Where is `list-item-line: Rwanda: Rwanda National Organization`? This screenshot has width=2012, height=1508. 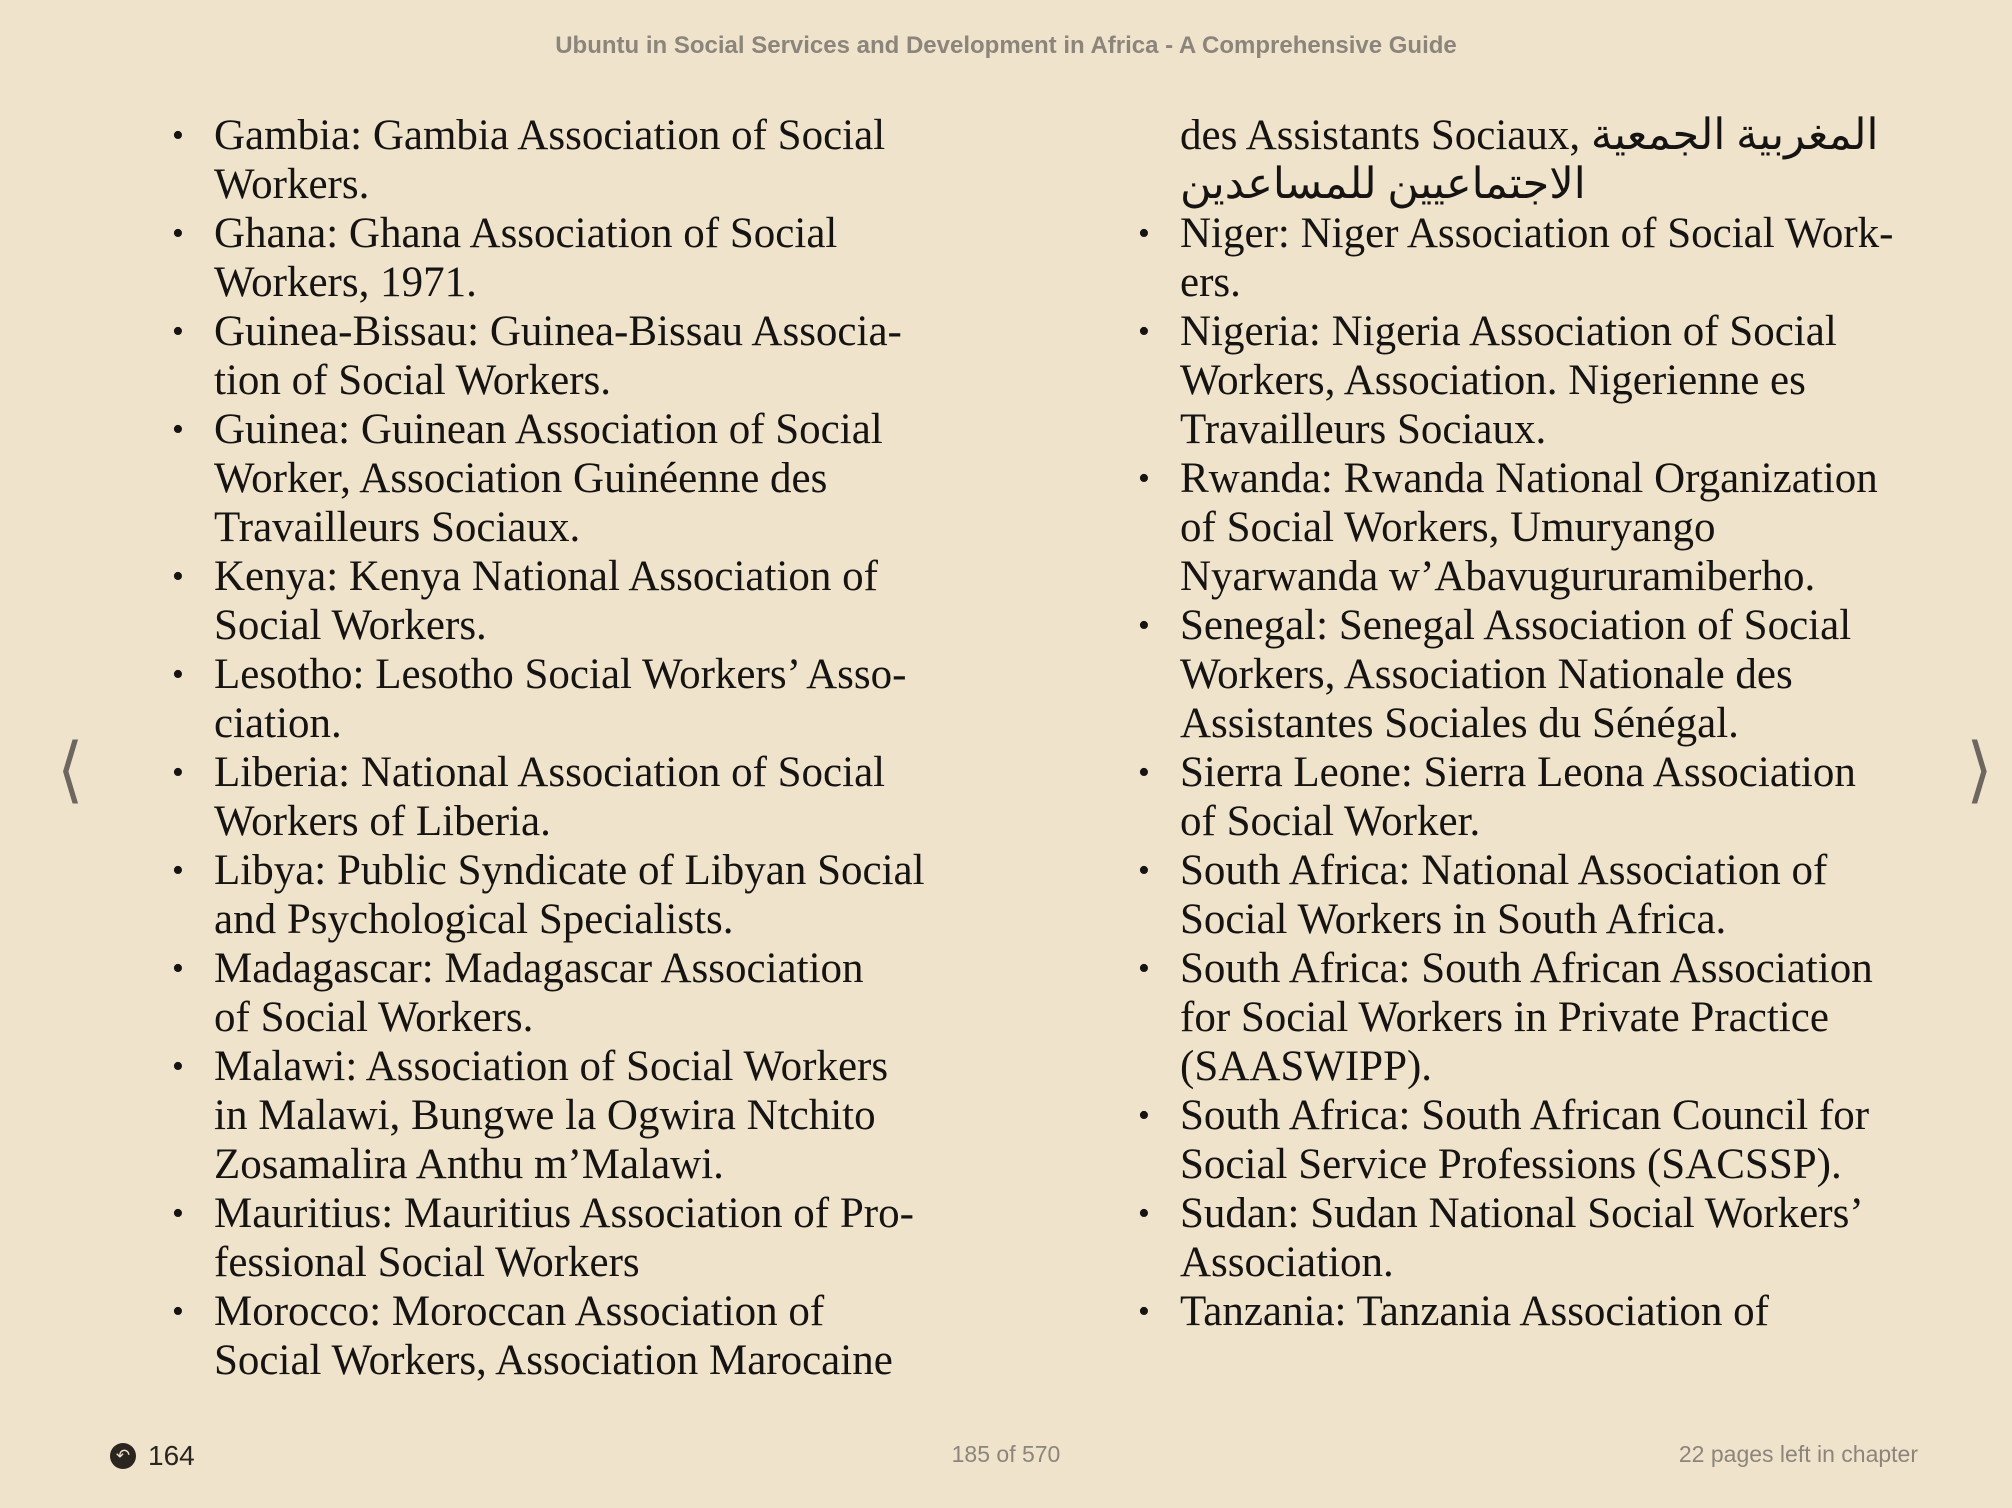 list-item-line: Rwanda: Rwanda National Organization is located at coordinates (1529, 478).